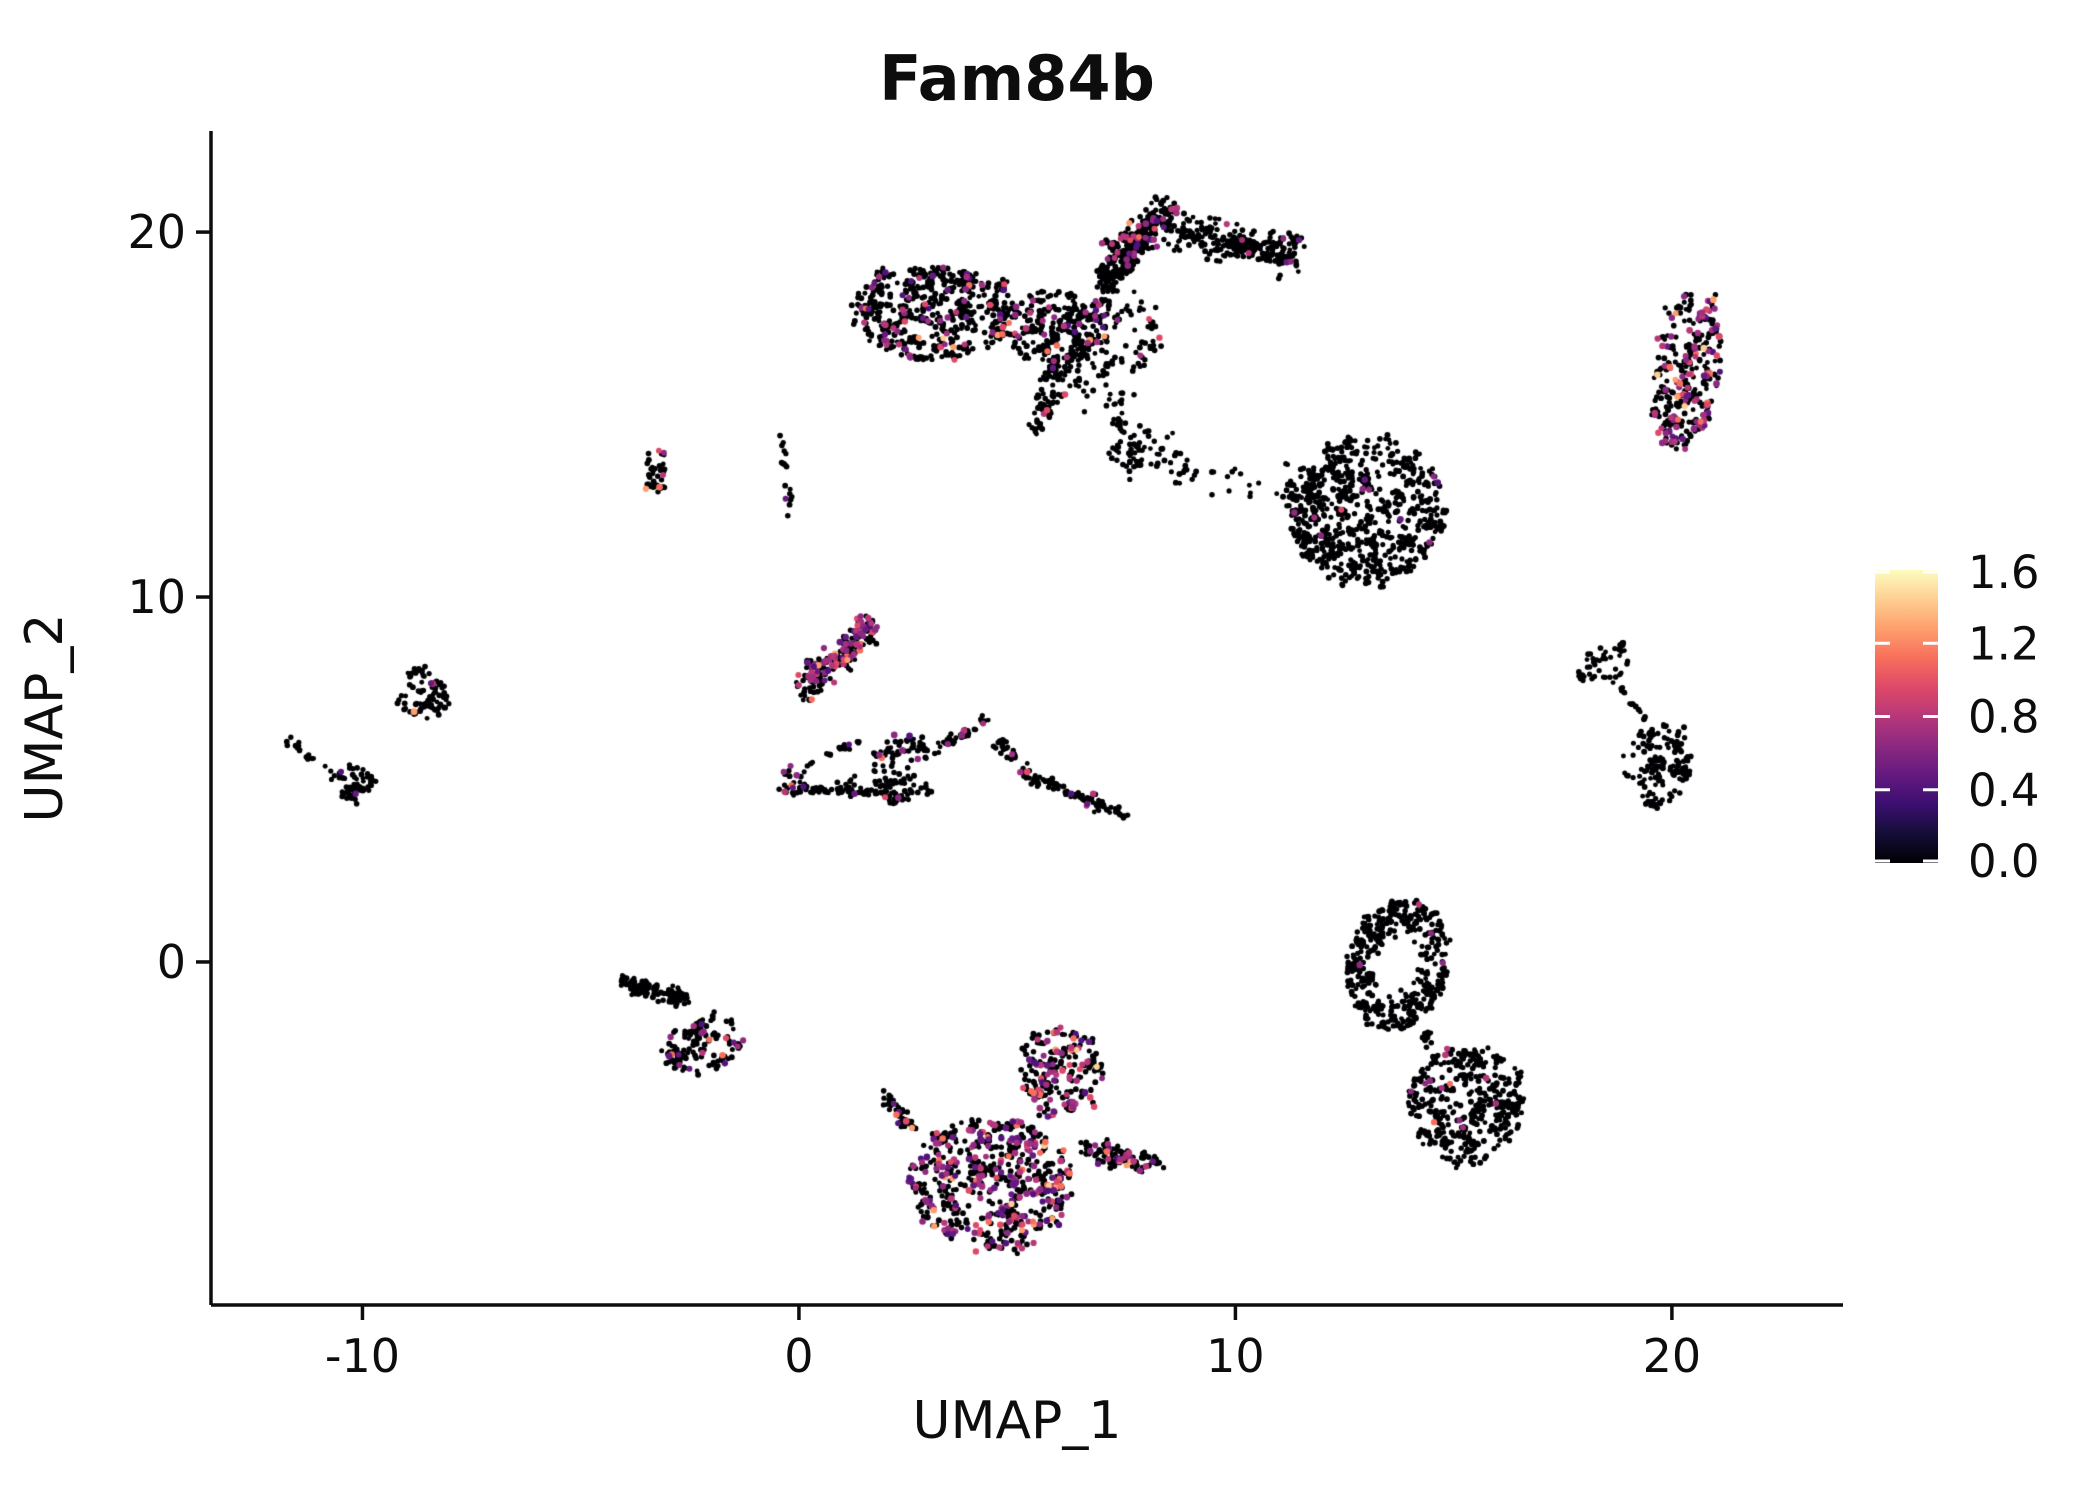  Describe the element at coordinates (1235, 1356) in the screenshot. I see `x-tick-label: 10` at that location.